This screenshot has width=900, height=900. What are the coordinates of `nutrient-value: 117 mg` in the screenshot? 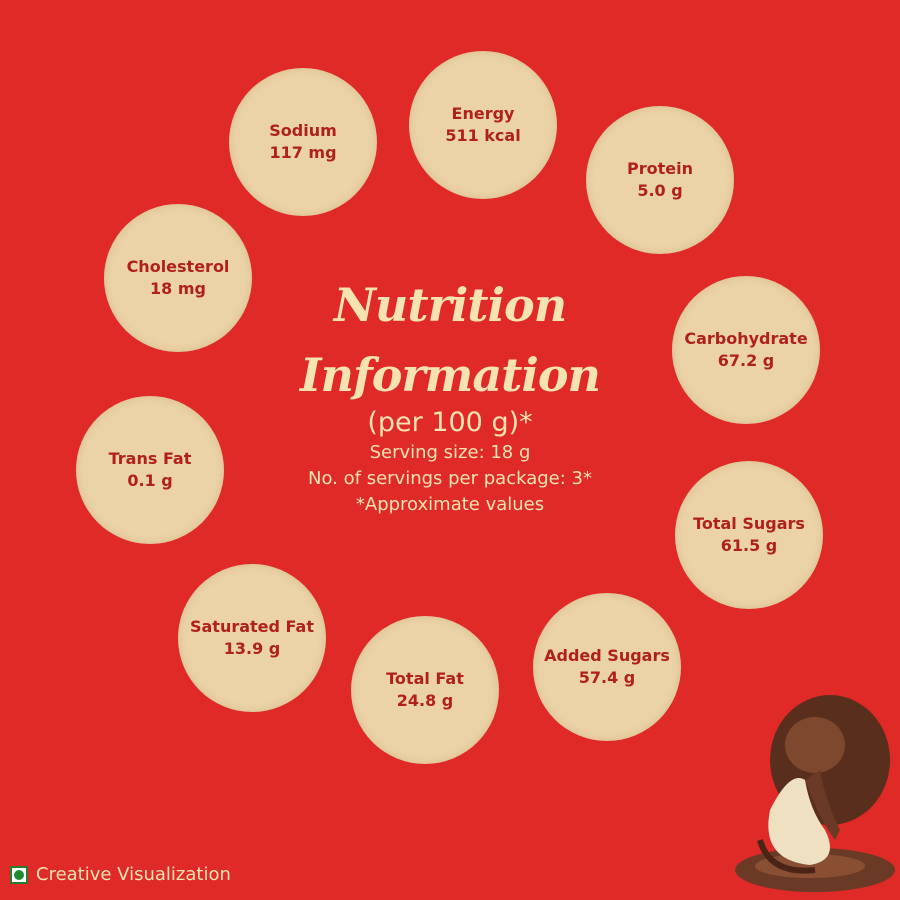 It's located at (303, 152).